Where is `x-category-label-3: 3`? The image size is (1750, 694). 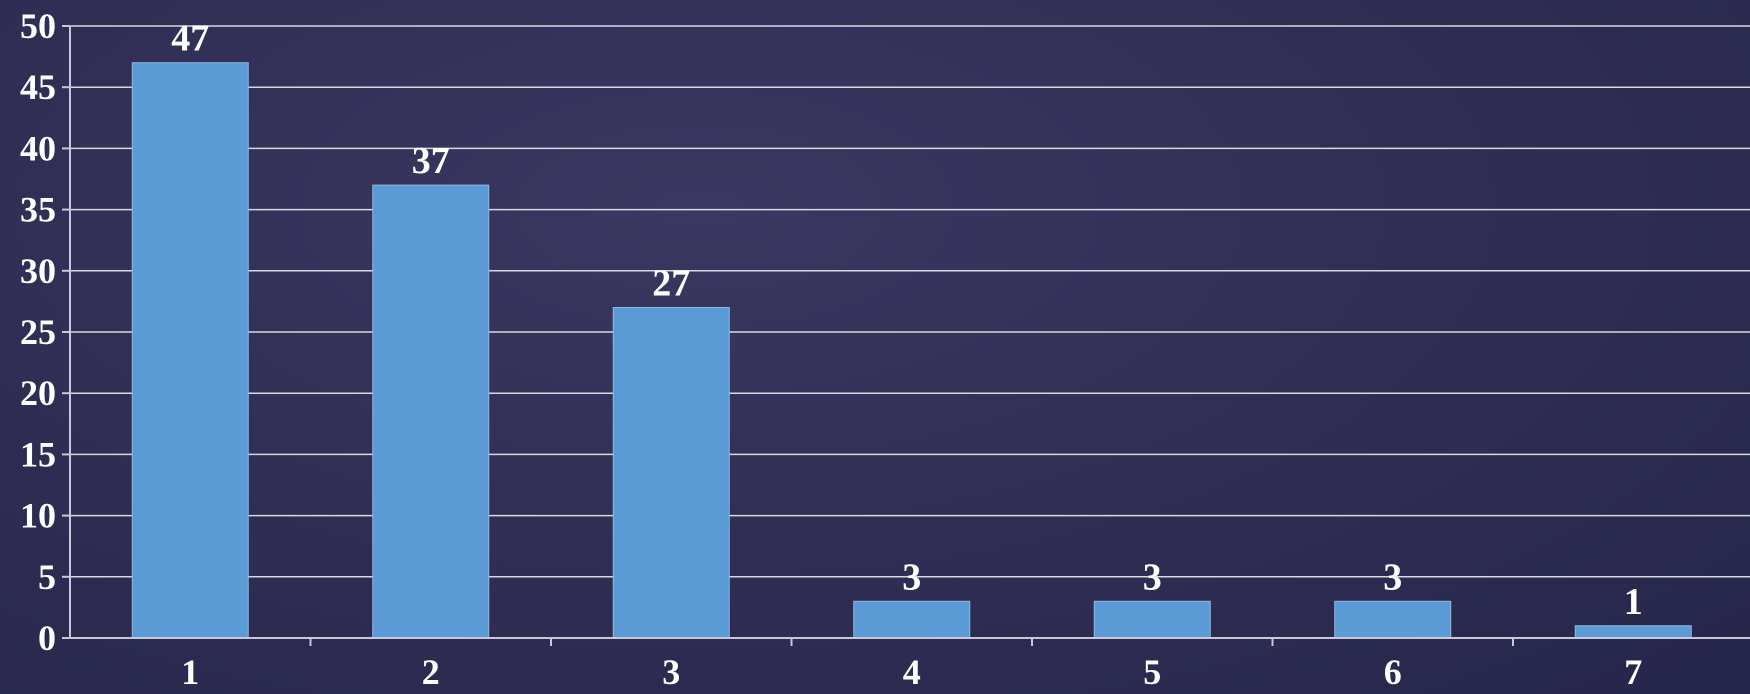 x-category-label-3: 3 is located at coordinates (671, 672).